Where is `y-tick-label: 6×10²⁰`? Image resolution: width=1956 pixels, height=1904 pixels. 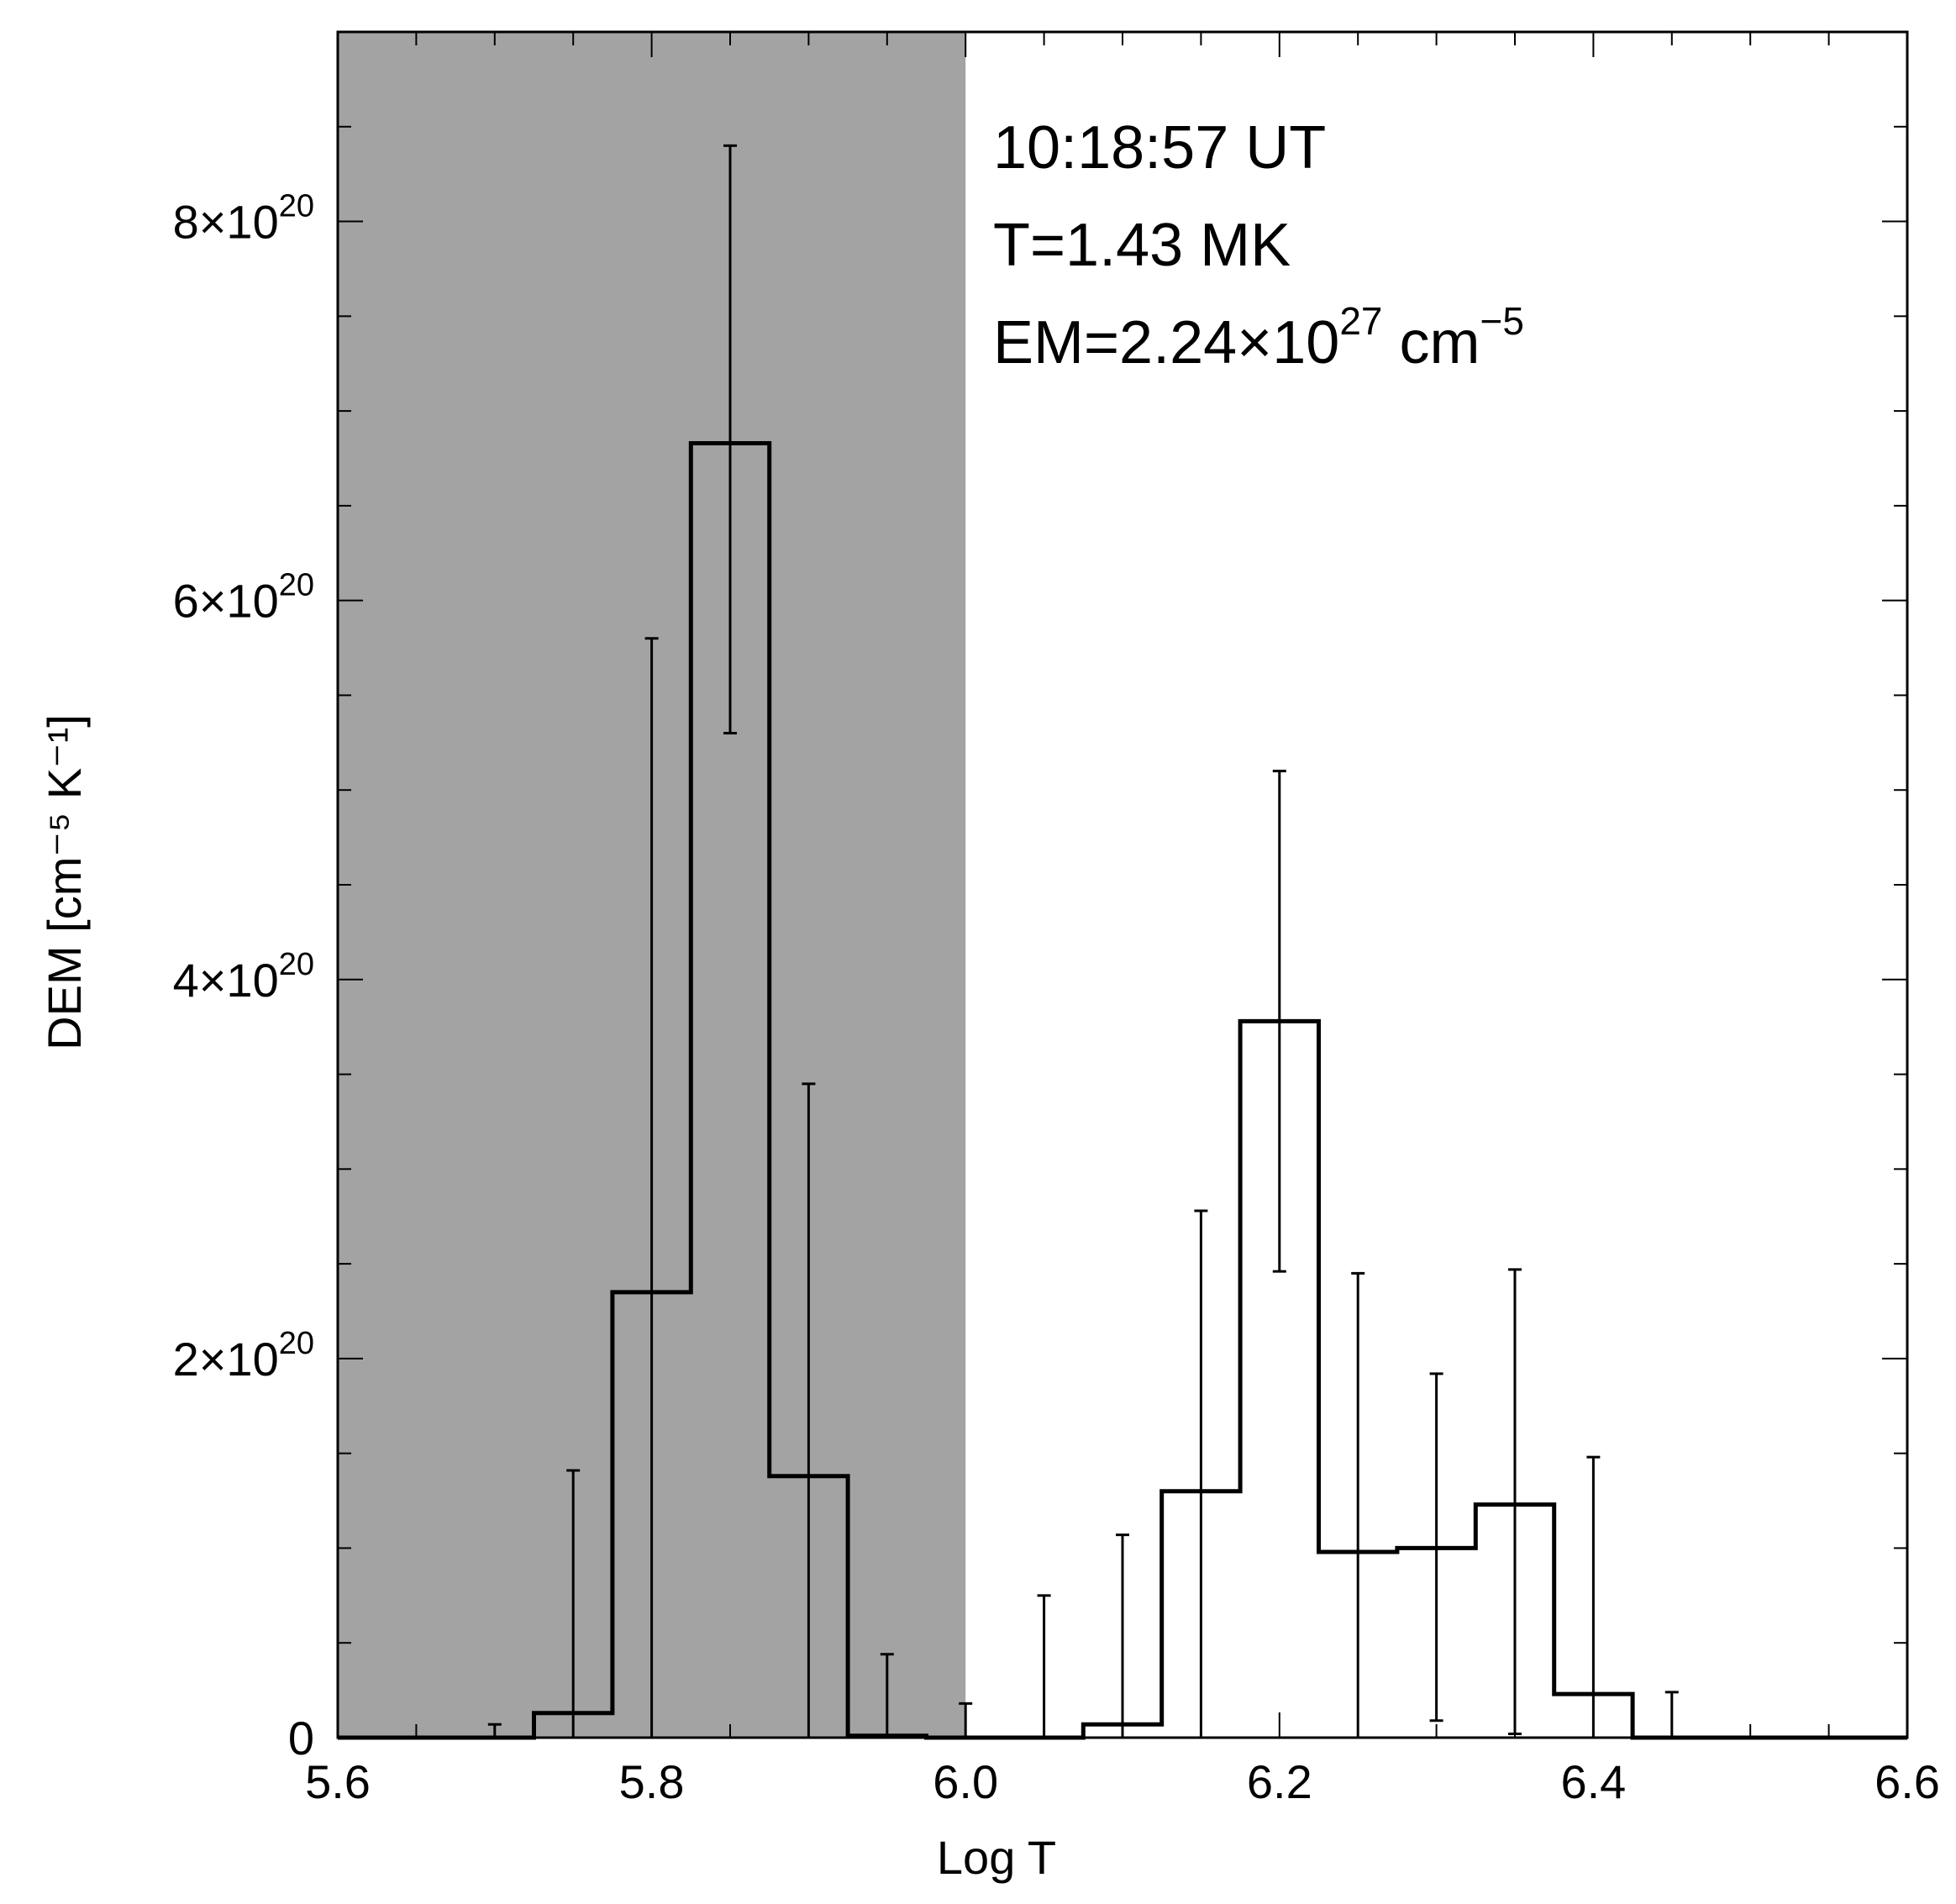
y-tick-label: 6×10²⁰ is located at coordinates (244, 598).